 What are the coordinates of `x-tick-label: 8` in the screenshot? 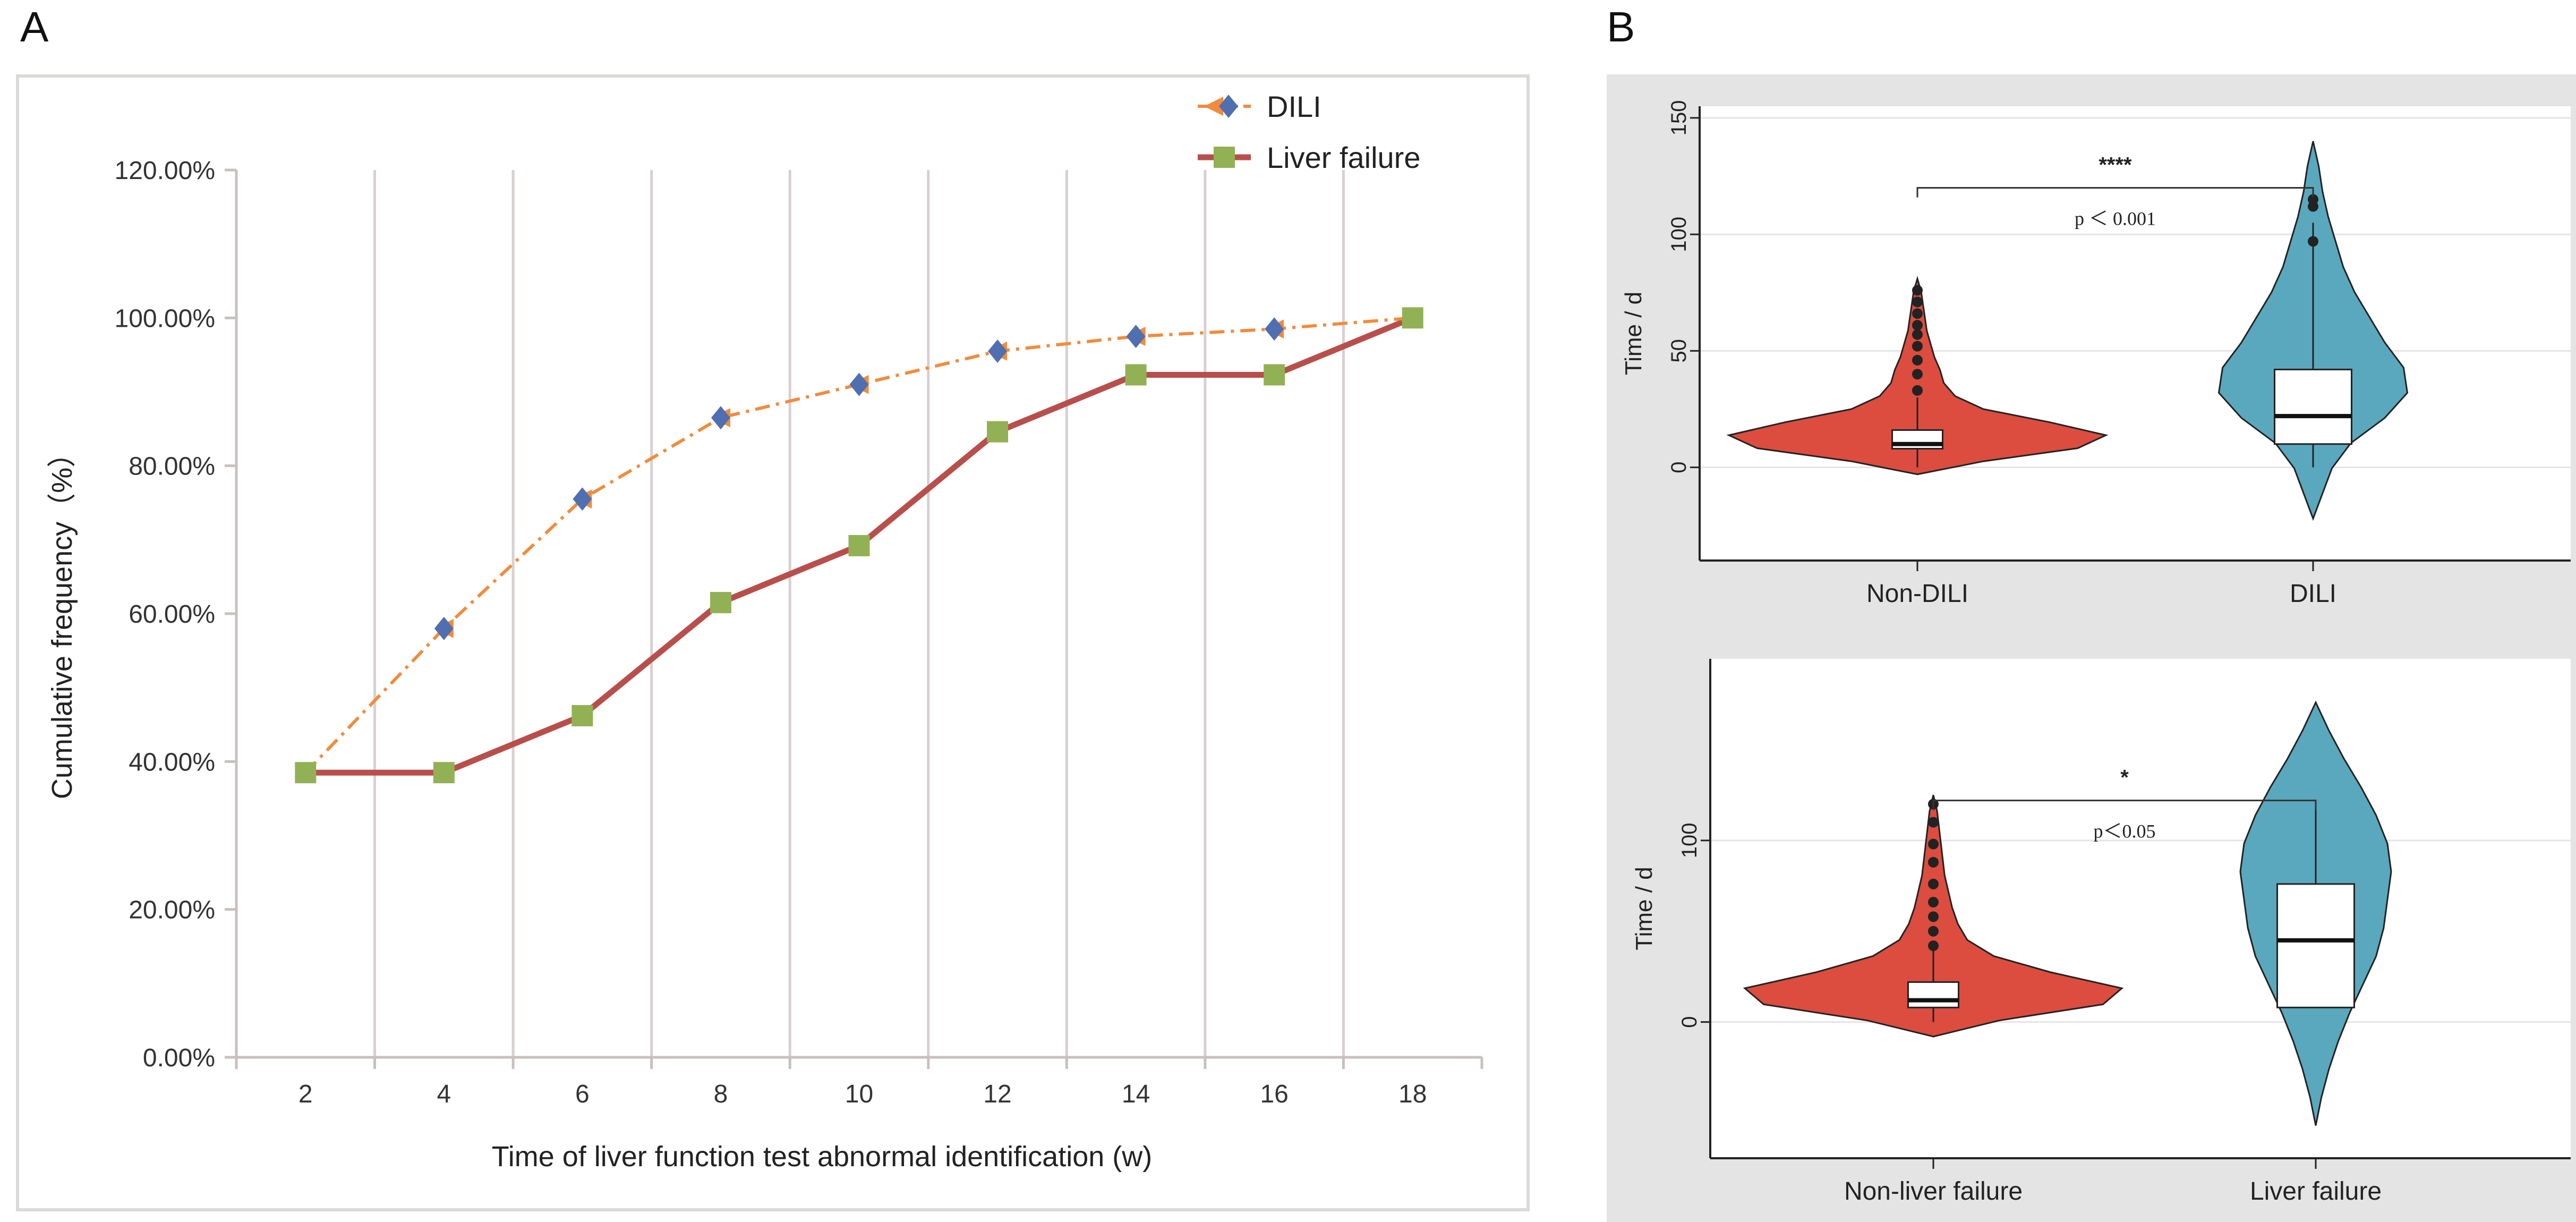 It's located at (721, 1094).